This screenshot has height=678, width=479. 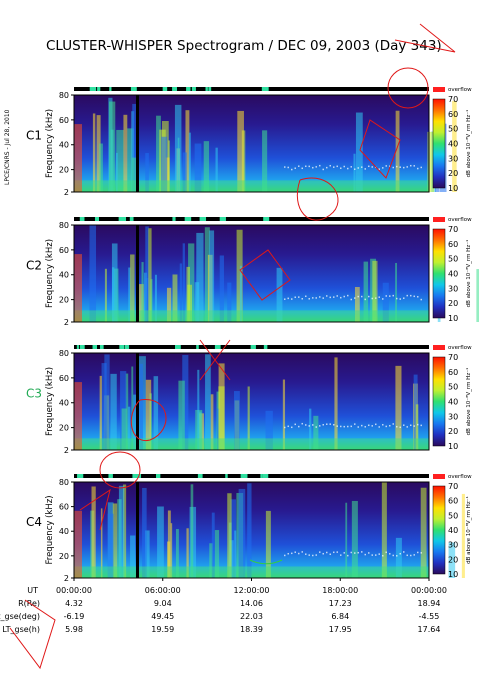 What do you see at coordinates (66, 322) in the screenshot?
I see `y-tick-label: 2` at bounding box center [66, 322].